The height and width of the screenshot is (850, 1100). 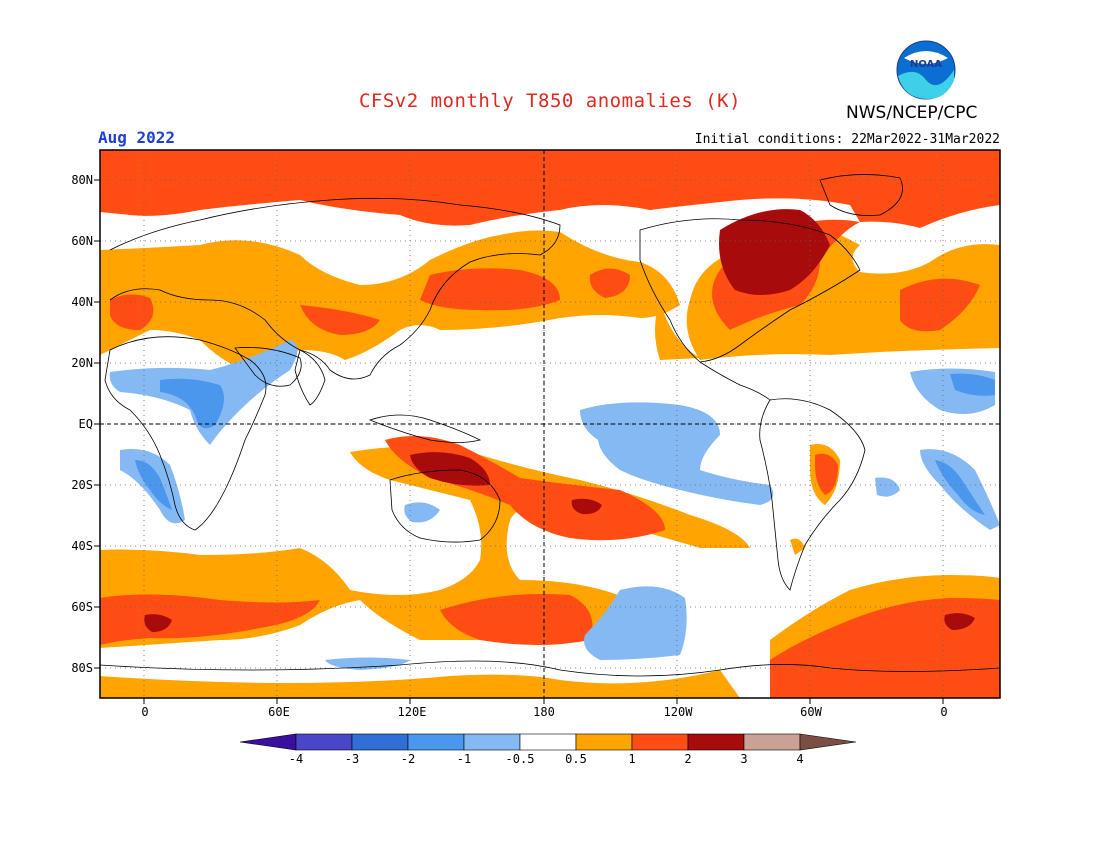 I want to click on lon-label-180: 180, so click(x=544, y=712).